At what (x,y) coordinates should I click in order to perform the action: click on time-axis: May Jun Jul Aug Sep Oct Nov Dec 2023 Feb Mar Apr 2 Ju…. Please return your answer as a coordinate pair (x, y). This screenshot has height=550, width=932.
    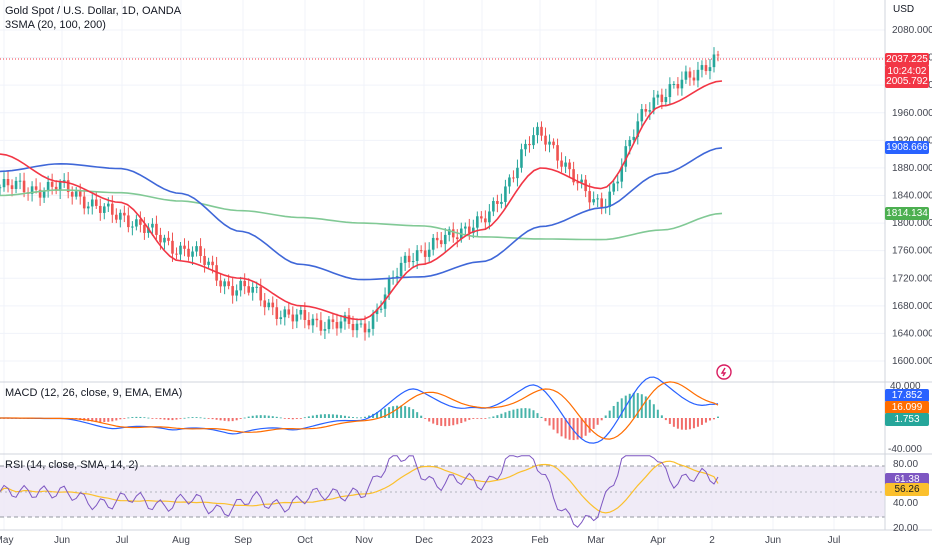
    Looking at the image, I should click on (420, 540).